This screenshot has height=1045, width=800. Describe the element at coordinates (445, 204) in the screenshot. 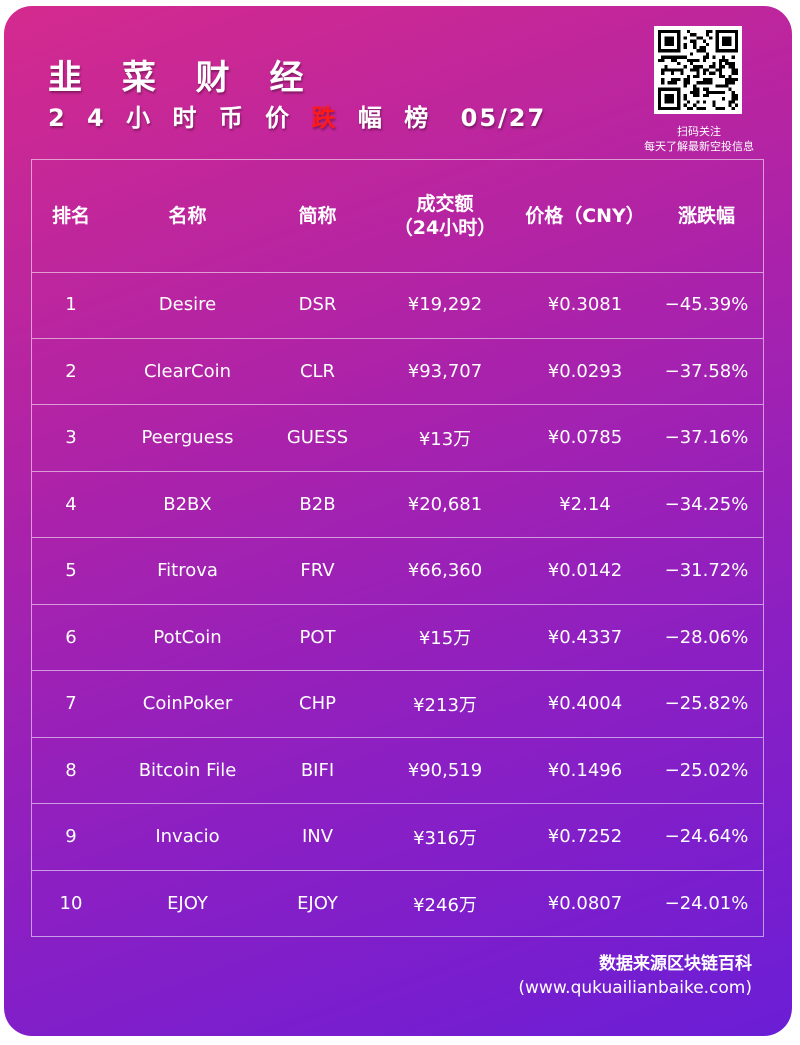

I see `column-header-volume-line1: 成交额` at that location.